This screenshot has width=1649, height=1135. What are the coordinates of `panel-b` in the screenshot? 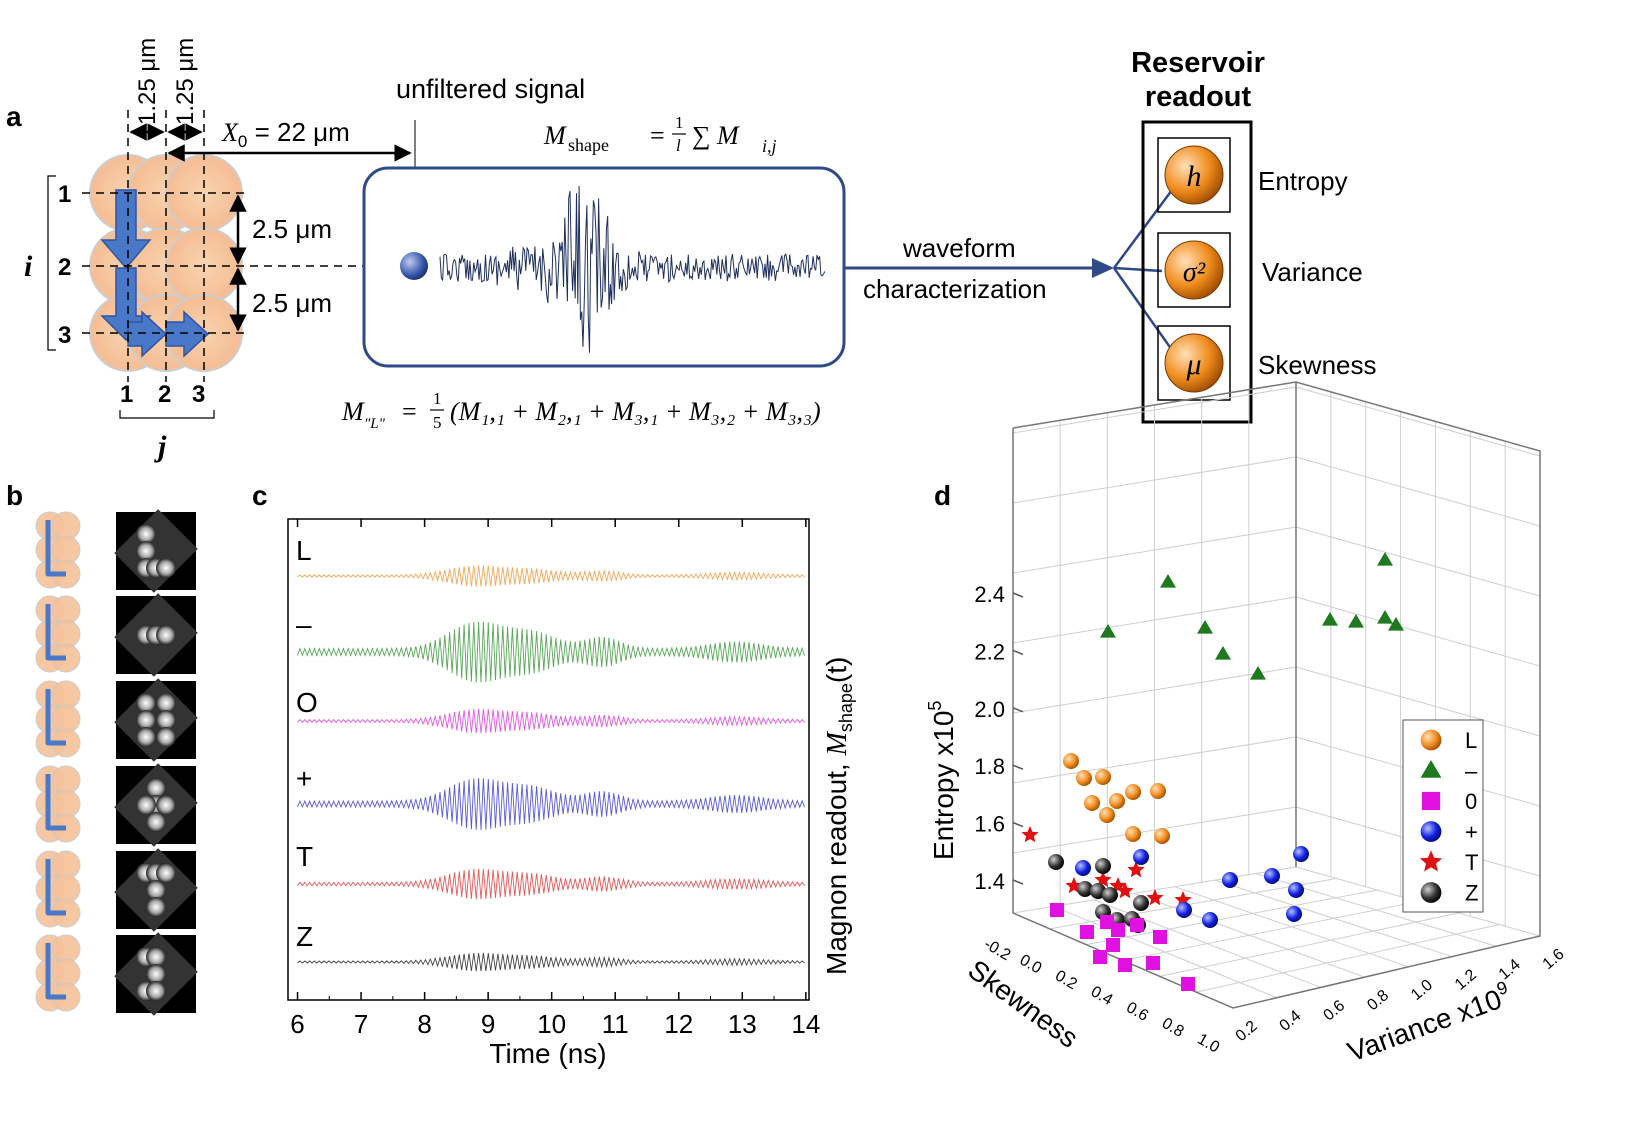 It's located at (116, 762).